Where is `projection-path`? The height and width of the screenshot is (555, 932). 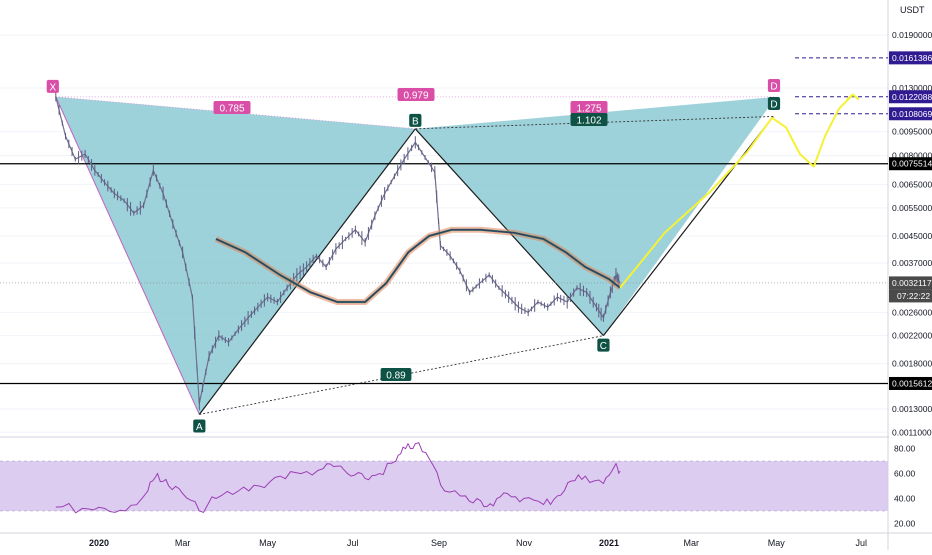 projection-path is located at coordinates (736, 191).